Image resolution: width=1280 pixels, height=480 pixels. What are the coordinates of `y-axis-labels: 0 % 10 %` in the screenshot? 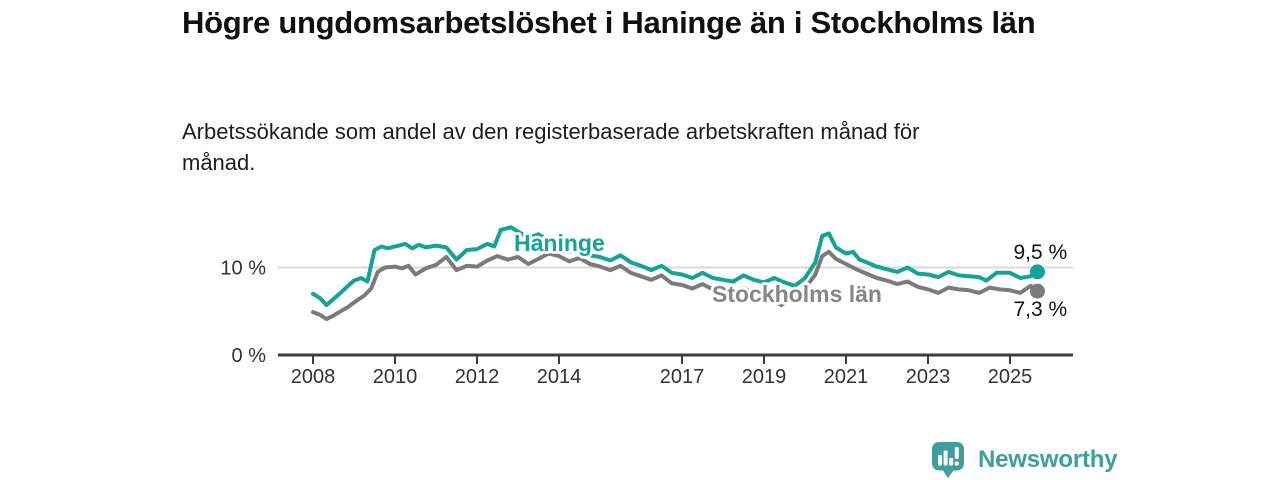 It's located at (243, 313).